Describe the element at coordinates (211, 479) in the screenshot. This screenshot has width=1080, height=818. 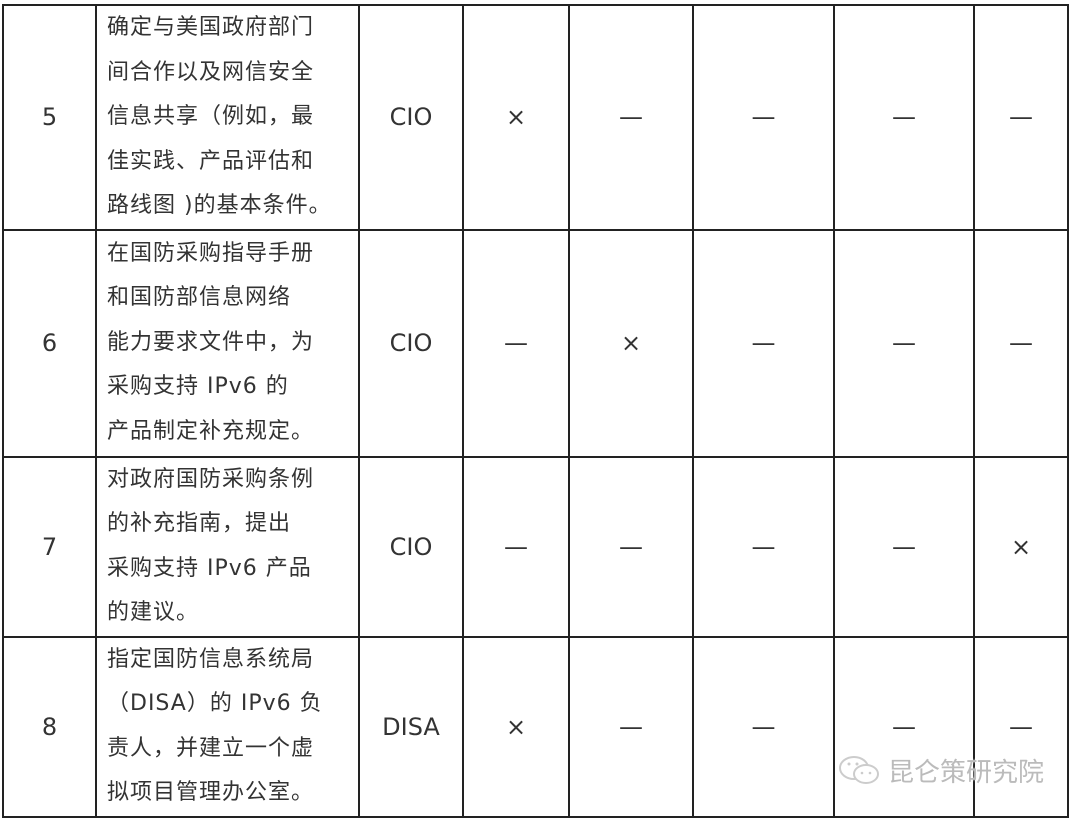
I see `description-line: 对政府国防采购条例` at that location.